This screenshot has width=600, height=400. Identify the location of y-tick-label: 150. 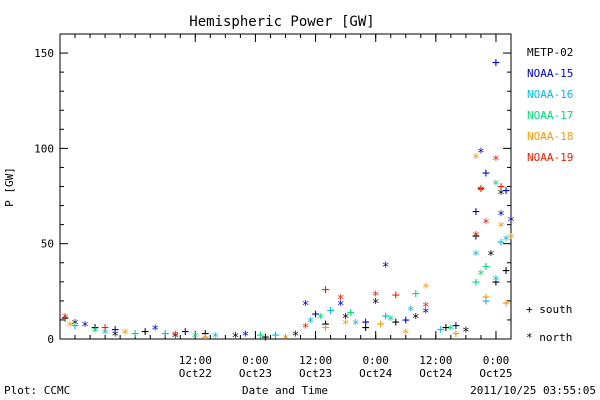
(44, 53).